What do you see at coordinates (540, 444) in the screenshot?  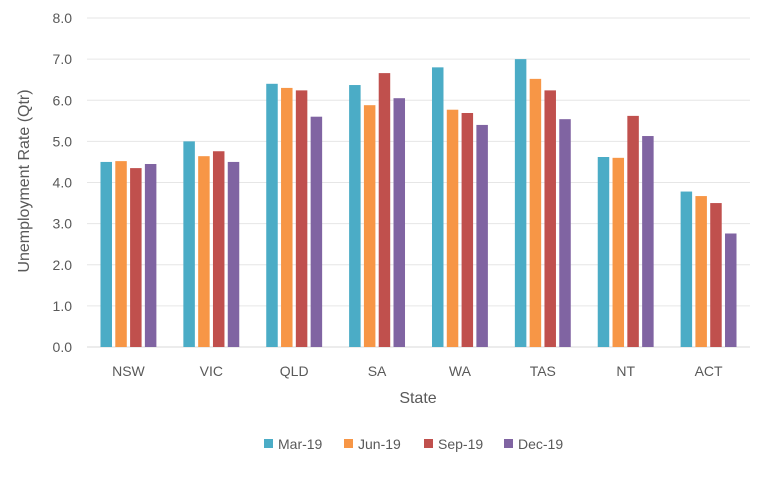 I see `legend-label: Dec-19` at bounding box center [540, 444].